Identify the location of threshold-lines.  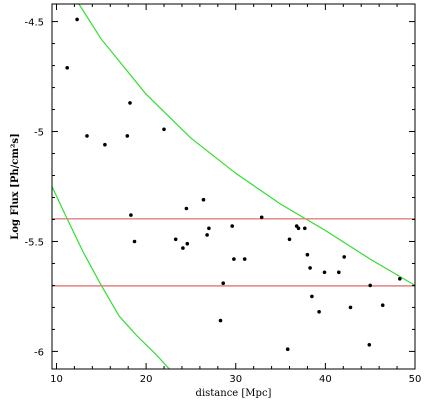
(233, 252).